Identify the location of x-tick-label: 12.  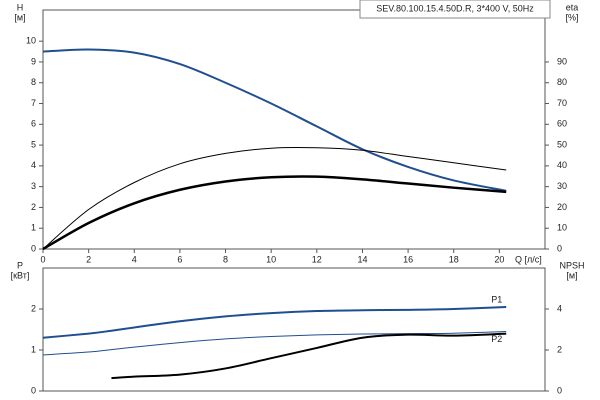
(317, 259).